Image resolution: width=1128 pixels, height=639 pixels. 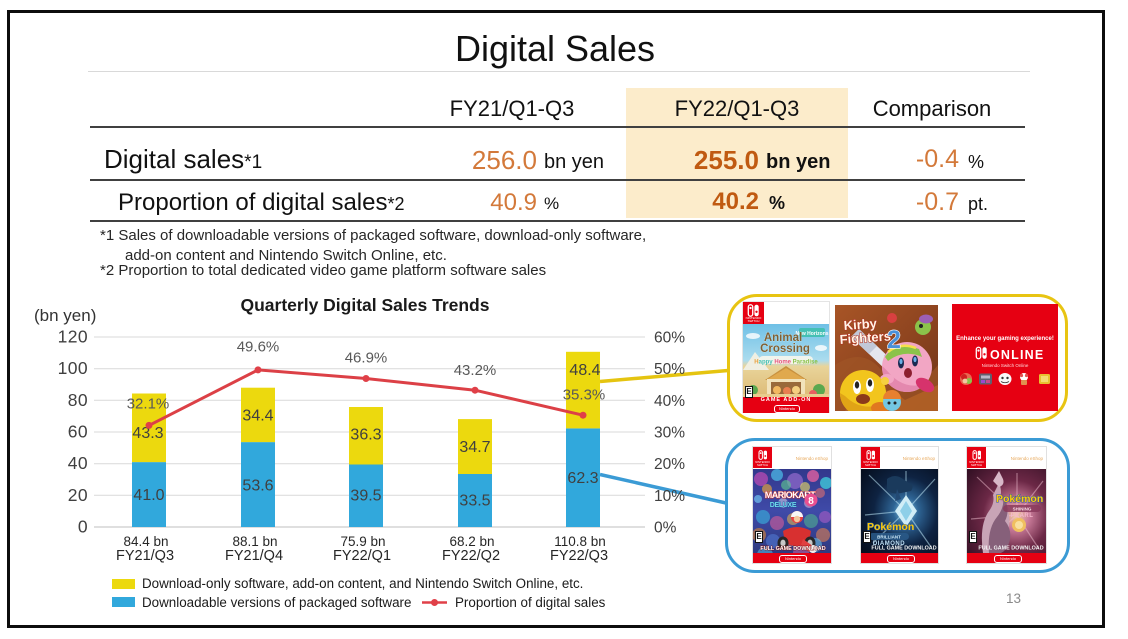 What do you see at coordinates (365, 496) in the screenshot?
I see `svg-text: 39.5` at bounding box center [365, 496].